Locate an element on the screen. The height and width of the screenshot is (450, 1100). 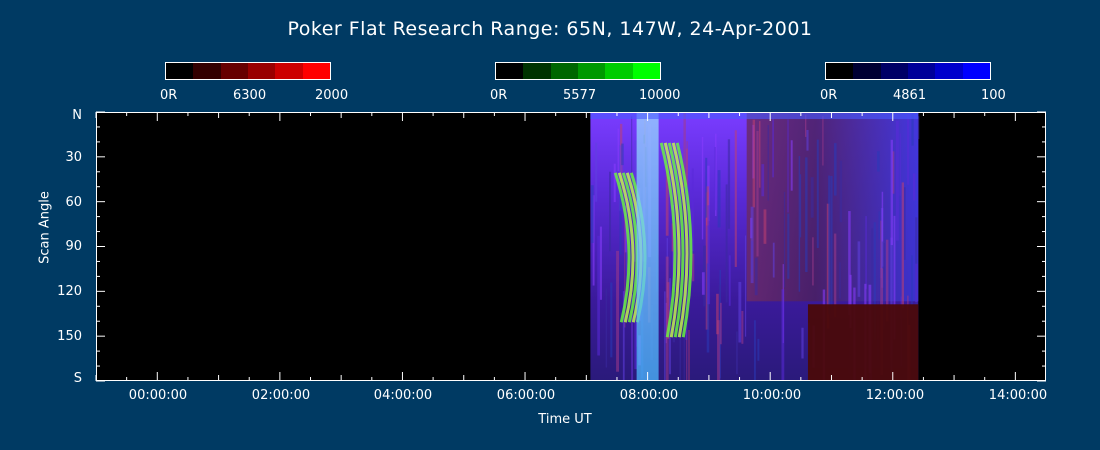
ytick-label: 120 is located at coordinates (69, 291).